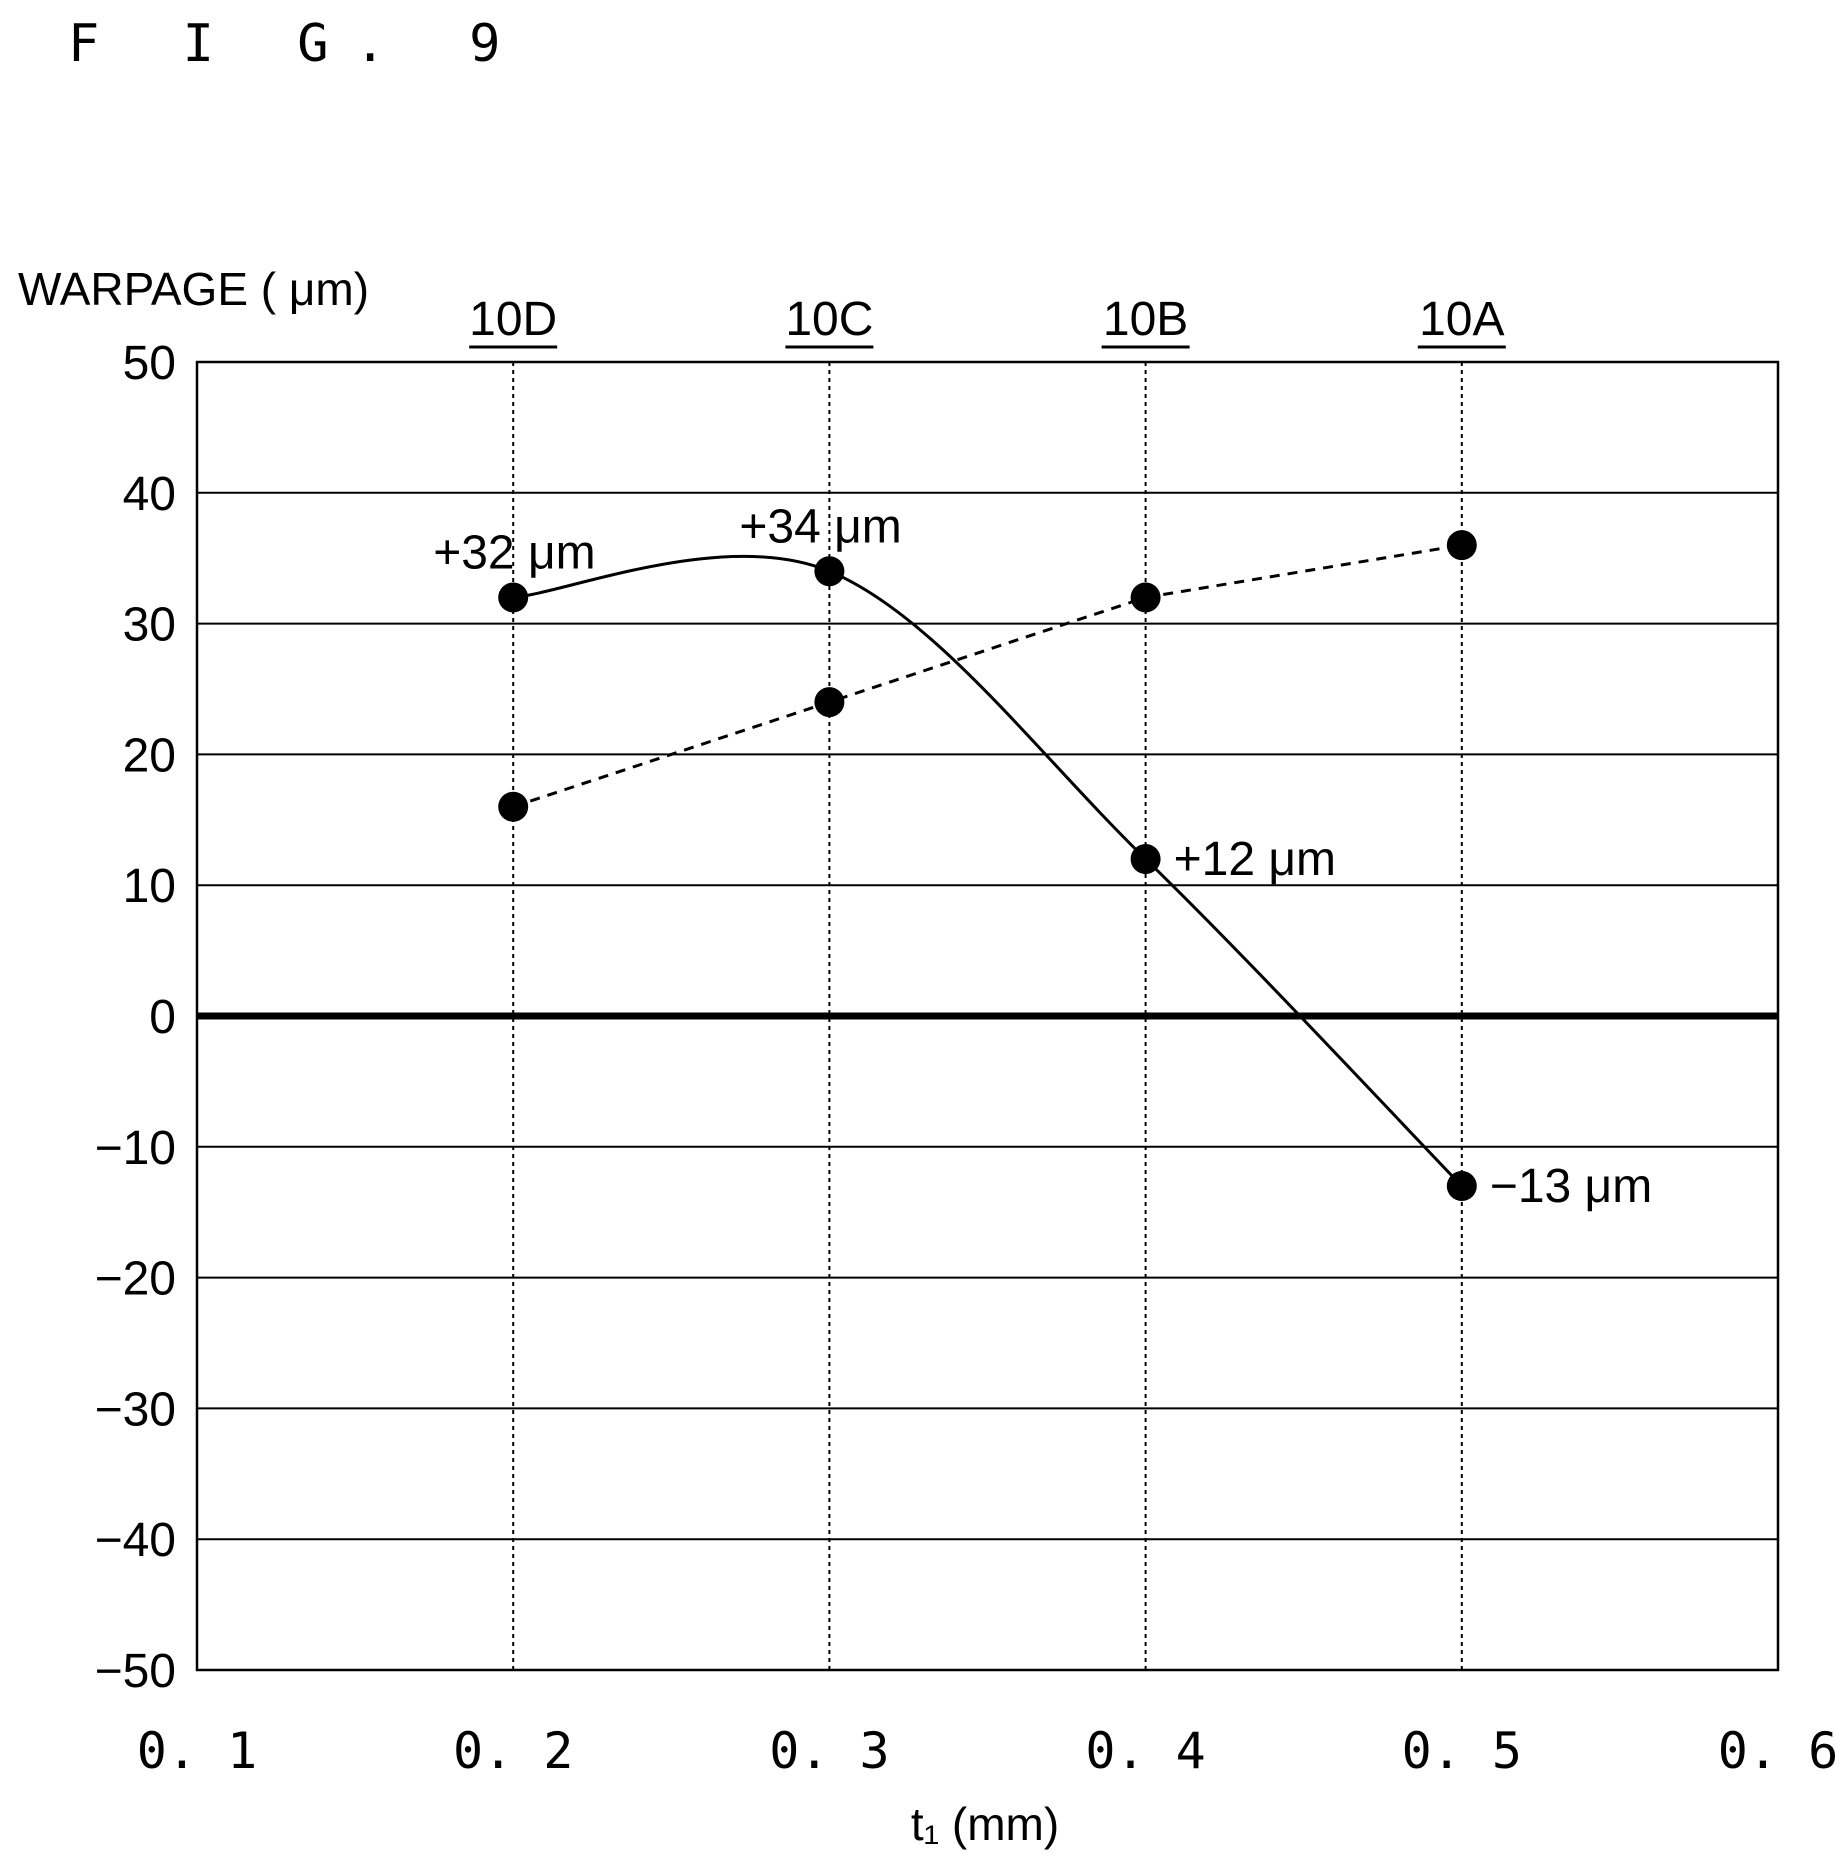 This screenshot has width=1846, height=1876. What do you see at coordinates (513, 1751) in the screenshot?
I see `x-tick-label: 0. 2` at bounding box center [513, 1751].